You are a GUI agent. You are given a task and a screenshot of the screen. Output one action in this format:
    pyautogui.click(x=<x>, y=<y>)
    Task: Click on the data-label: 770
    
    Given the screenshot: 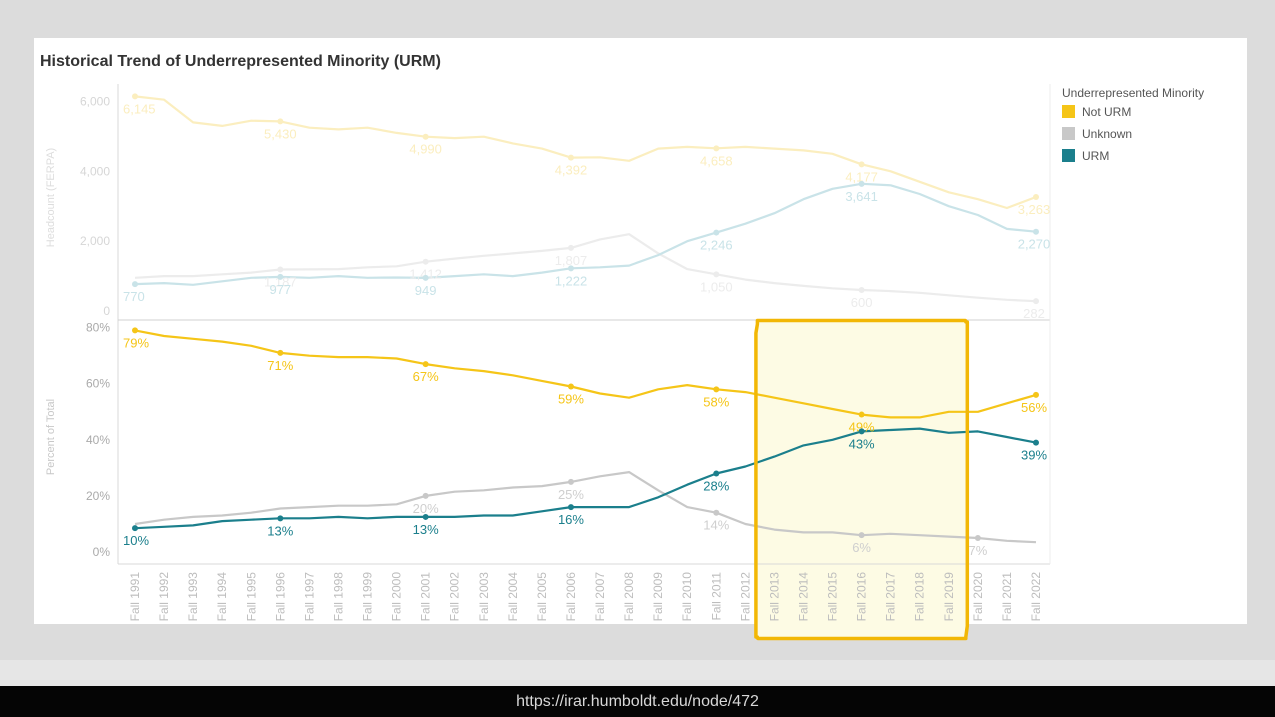 What is the action you would take?
    pyautogui.click(x=134, y=296)
    